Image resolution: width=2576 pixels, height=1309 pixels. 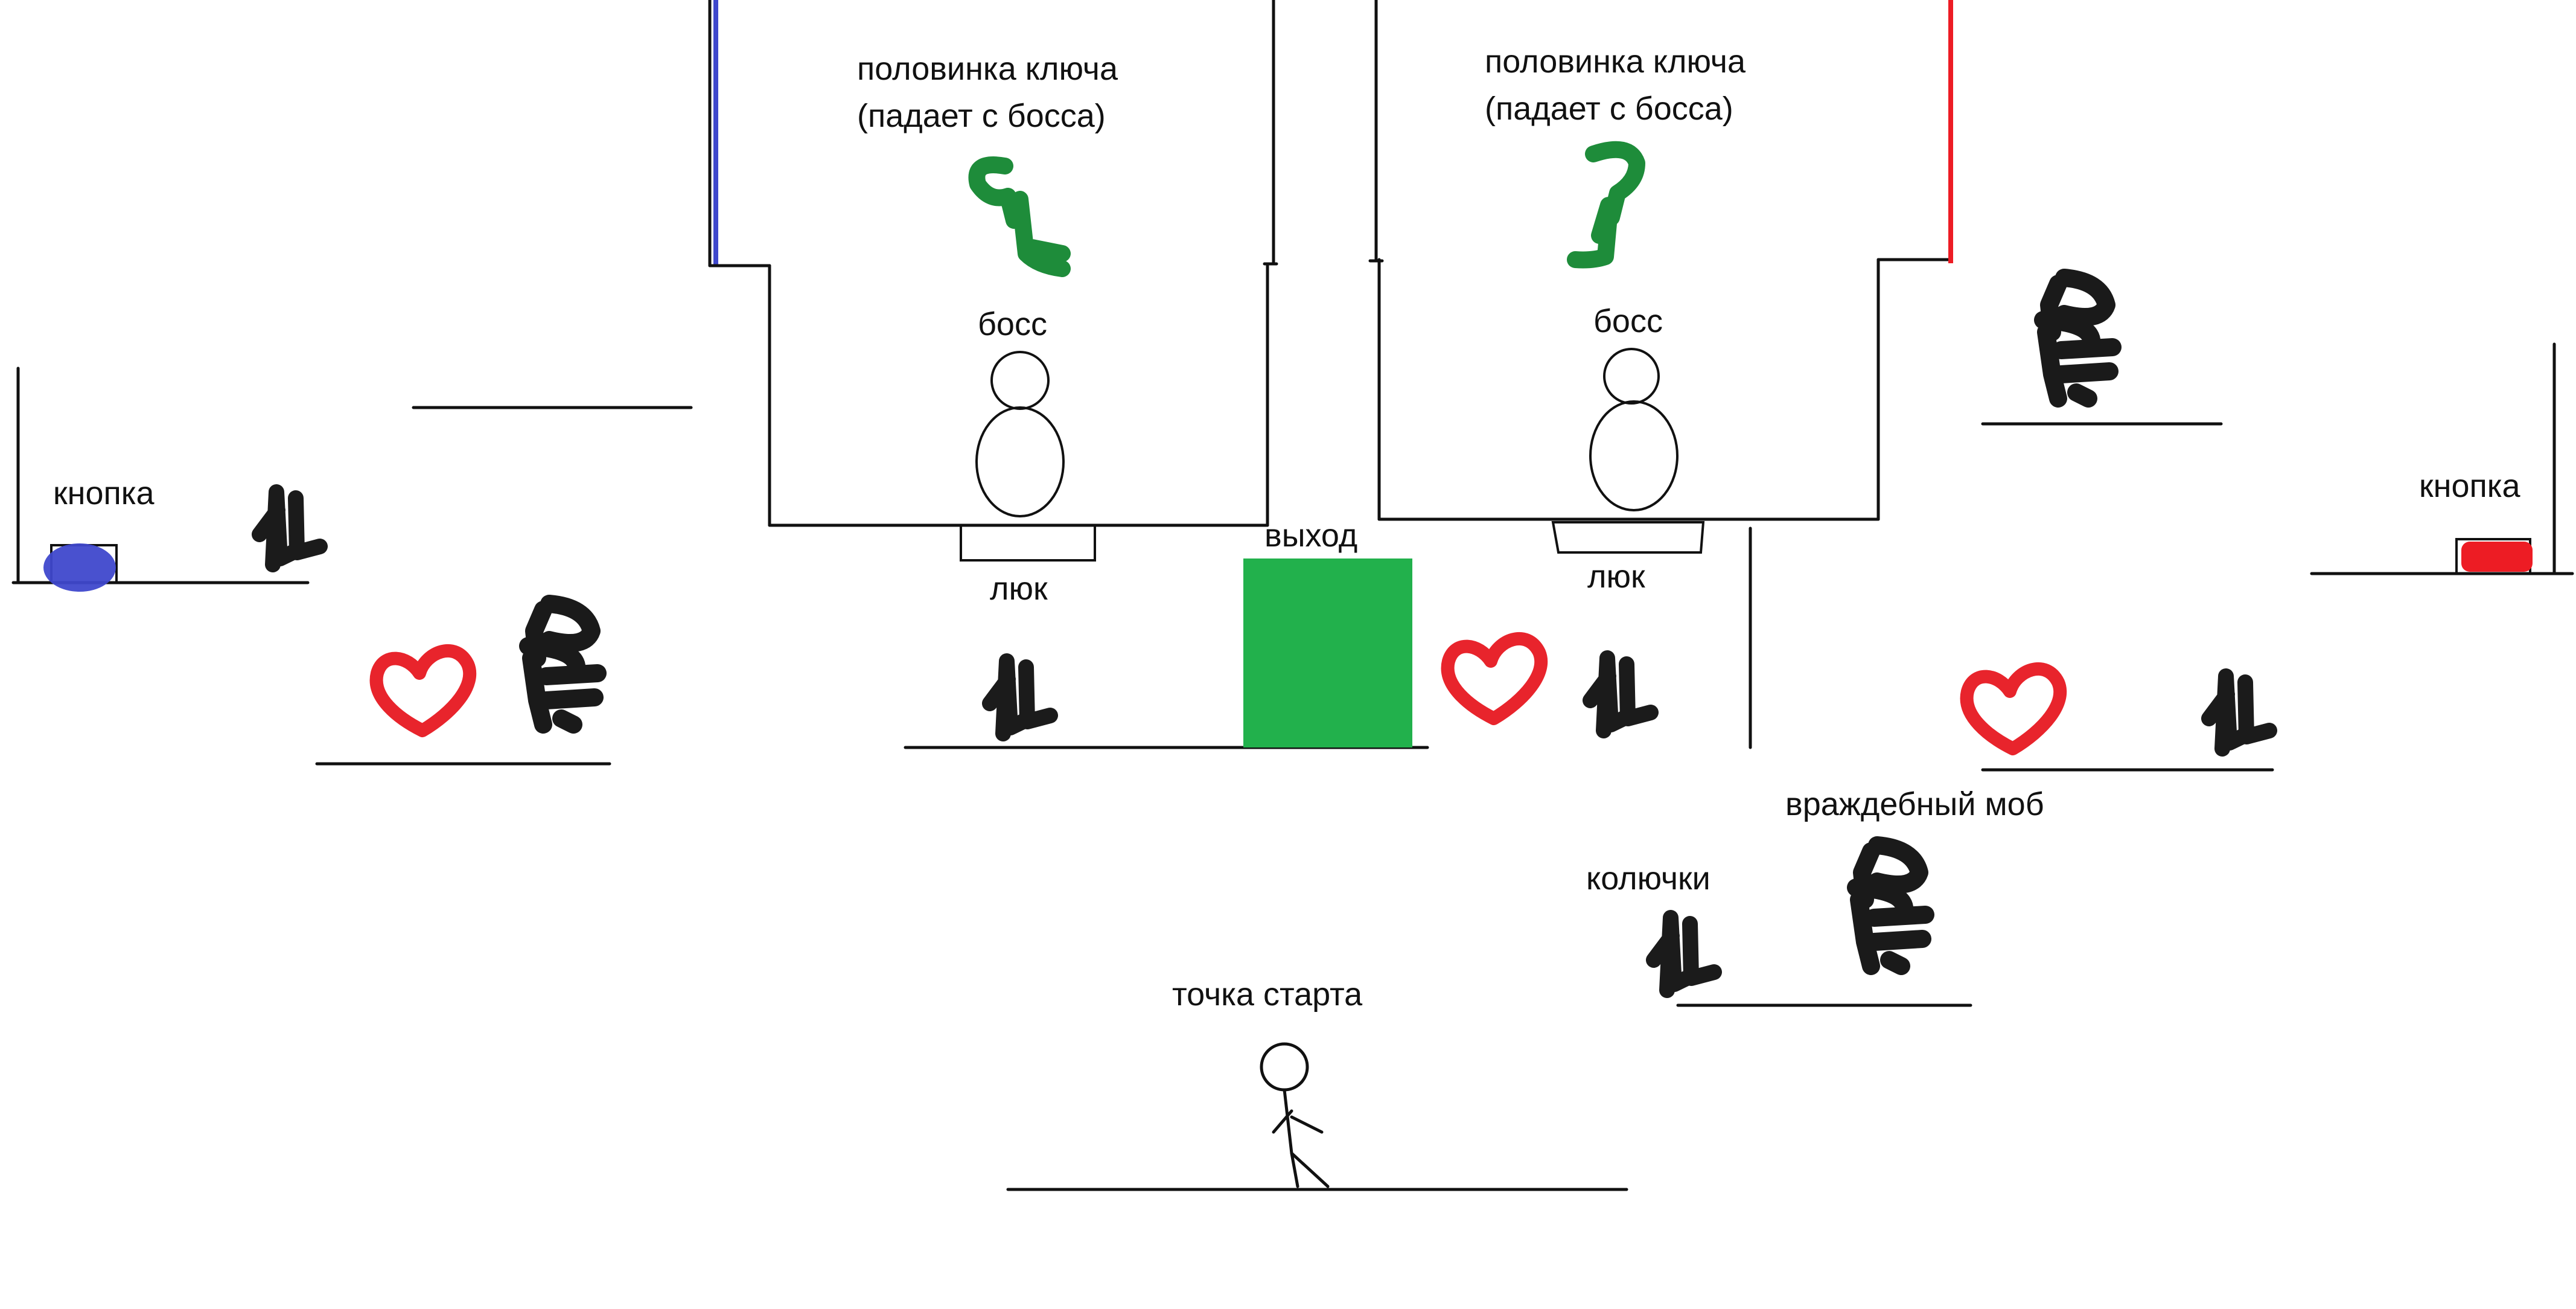 What do you see at coordinates (1019, 589) in the screenshot?
I see `hatch-left-label: люк` at bounding box center [1019, 589].